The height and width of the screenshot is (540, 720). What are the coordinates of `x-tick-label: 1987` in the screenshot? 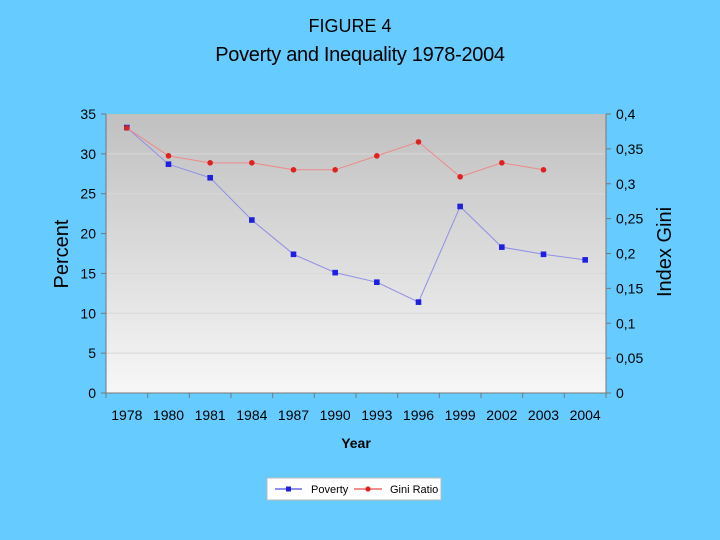 It's located at (293, 415).